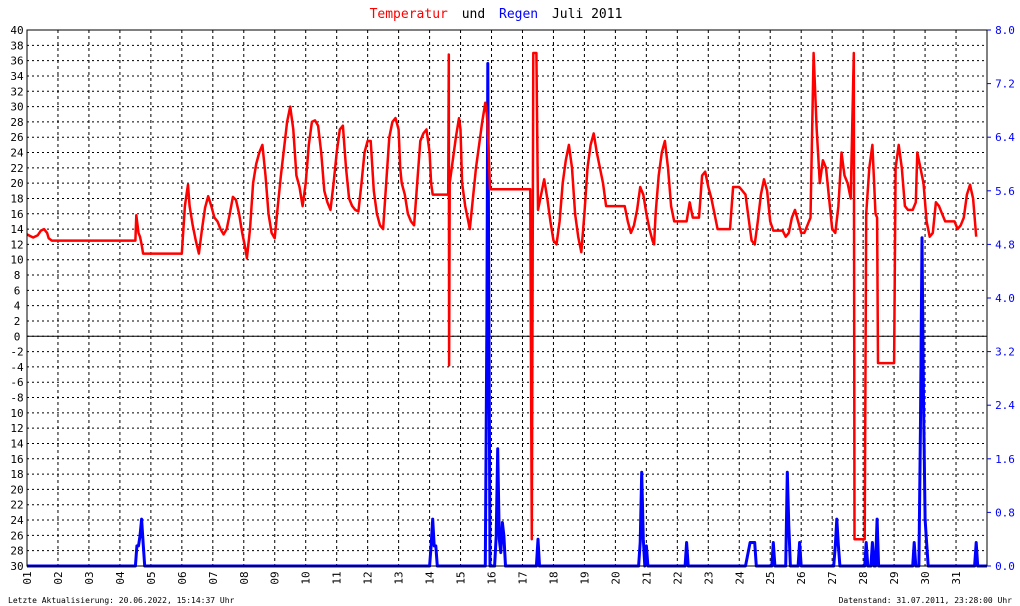  What do you see at coordinates (17, 336) in the screenshot?
I see `left-tick-label: 0` at bounding box center [17, 336].